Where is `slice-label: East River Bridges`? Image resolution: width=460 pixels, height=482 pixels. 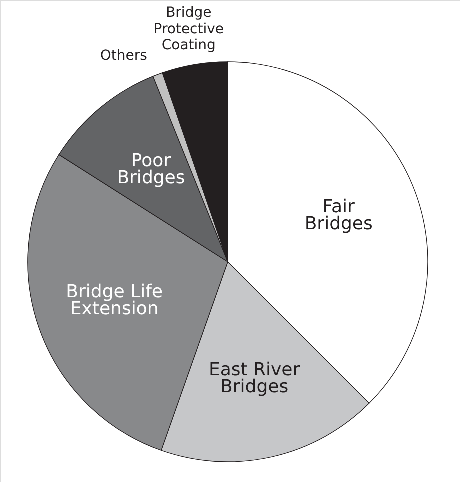 slice-label: East River Bridges is located at coordinates (254, 379).